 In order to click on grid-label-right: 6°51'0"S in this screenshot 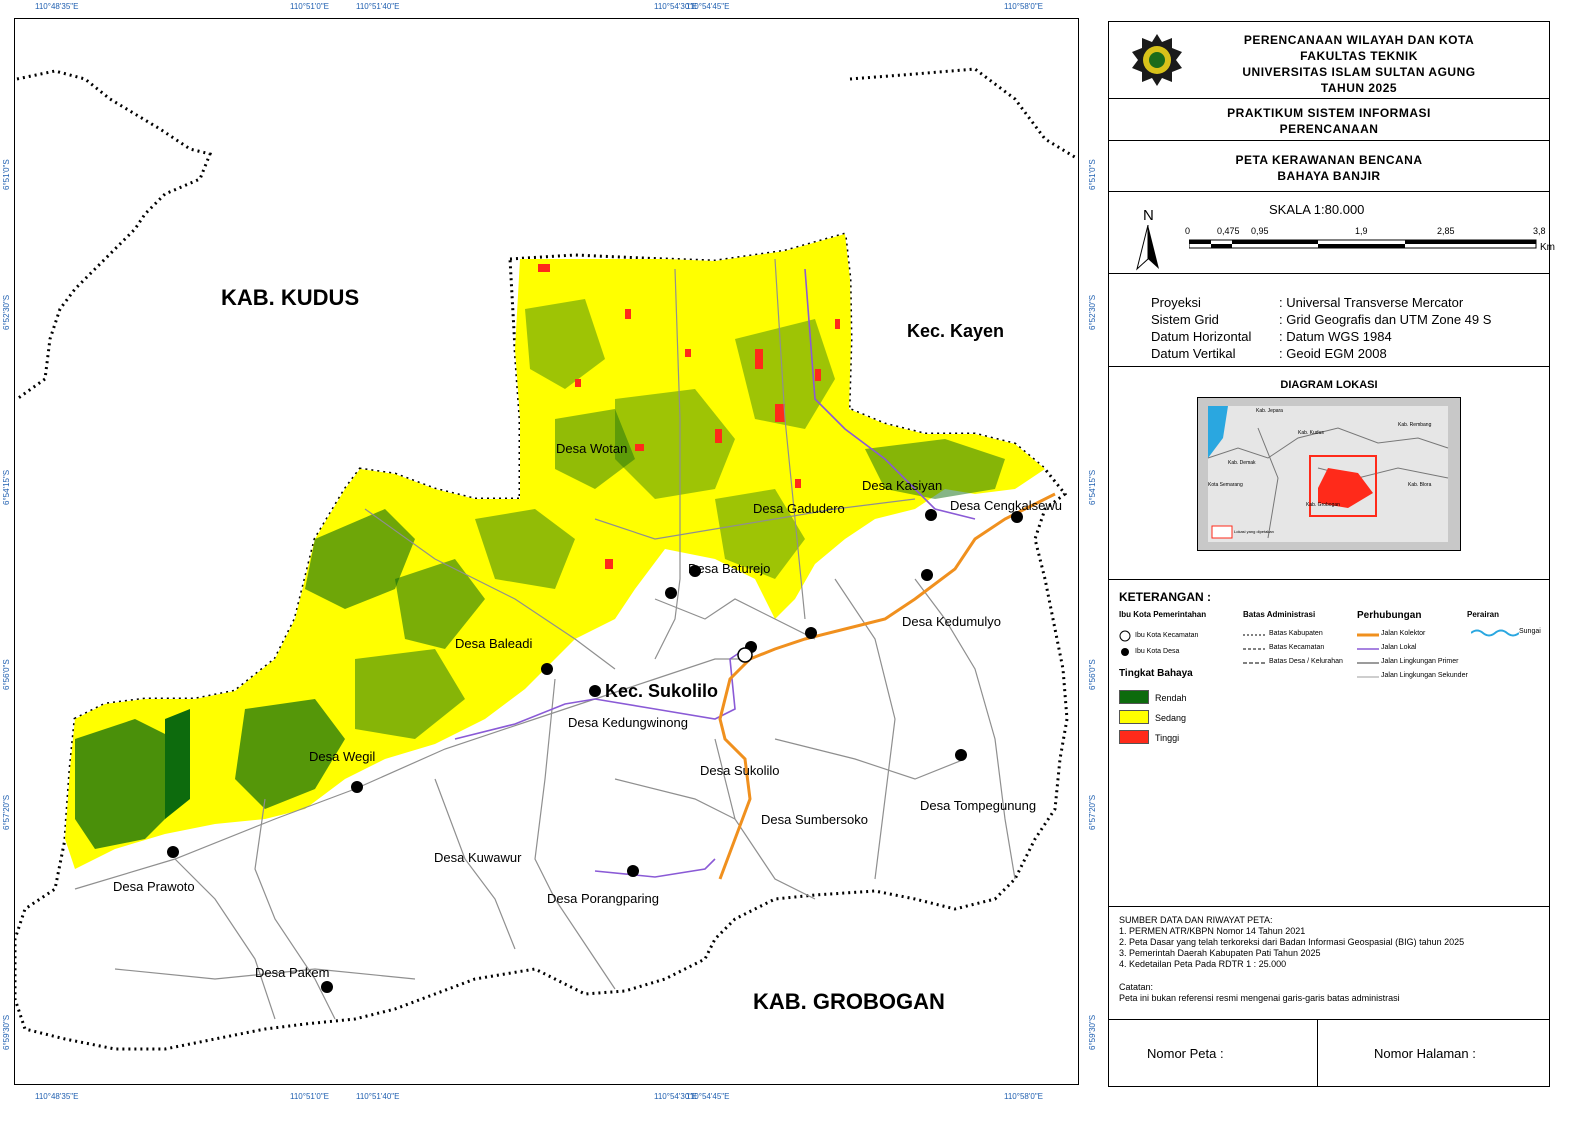, I will do `click(1092, 174)`.